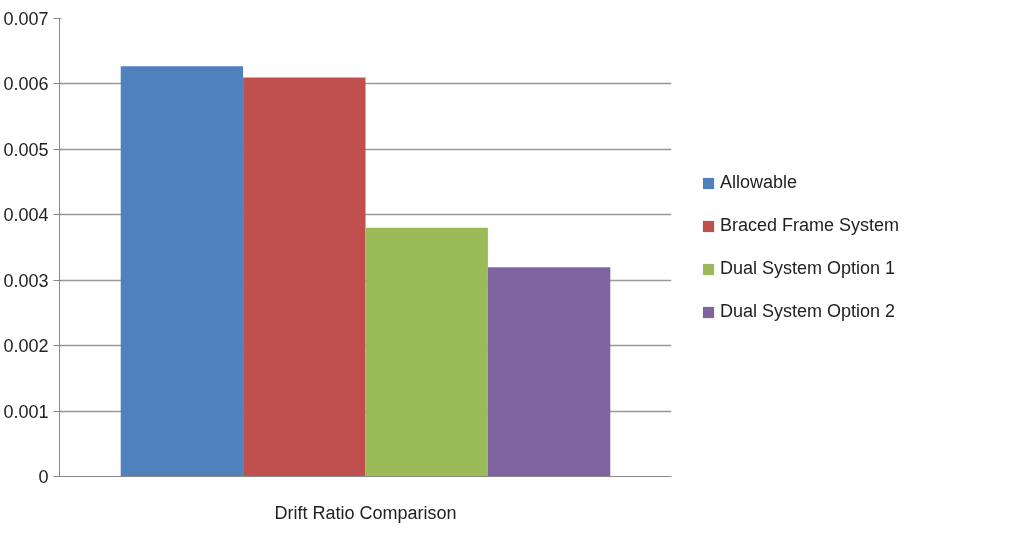  Describe the element at coordinates (43, 477) in the screenshot. I see `y-tick-label: 0` at that location.